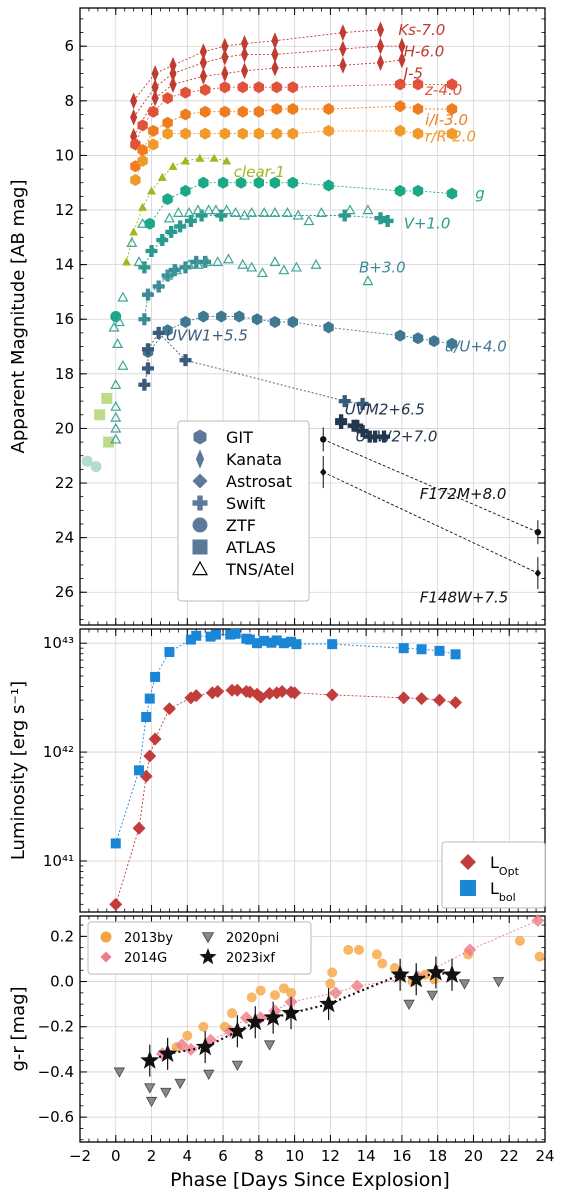 This screenshot has width=566, height=1199. What do you see at coordinates (421, 30) in the screenshot?
I see `series-label: Ks-7.0` at bounding box center [421, 30].